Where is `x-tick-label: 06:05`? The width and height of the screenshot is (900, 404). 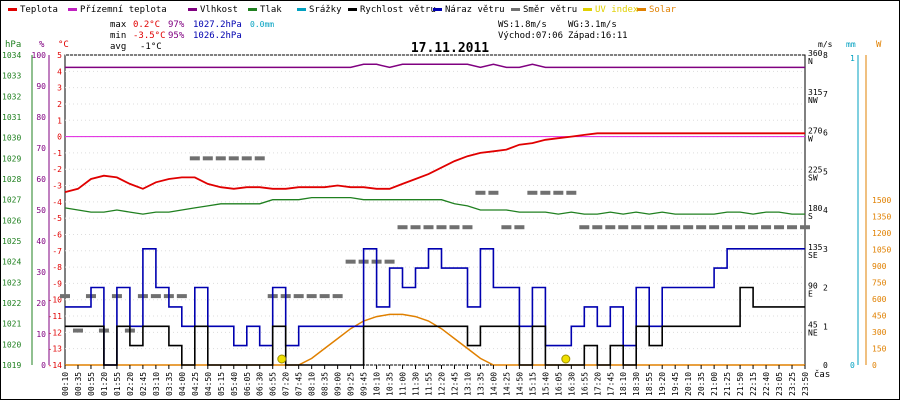
x-tick-label: 06:05 is located at coordinates (247, 384).